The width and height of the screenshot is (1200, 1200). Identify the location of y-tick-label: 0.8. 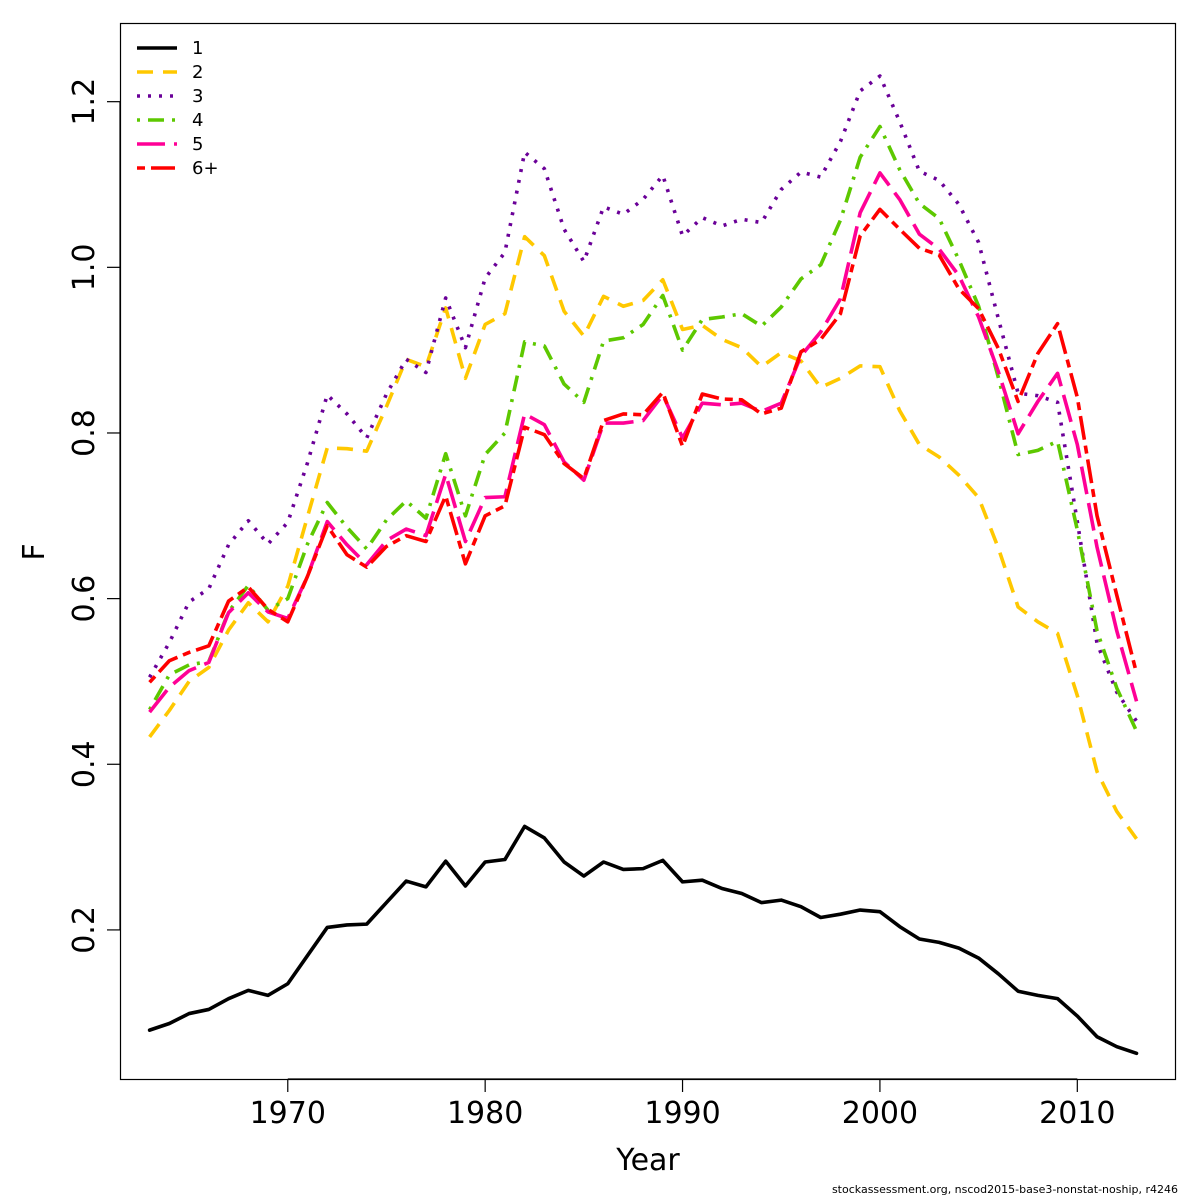
(84, 433).